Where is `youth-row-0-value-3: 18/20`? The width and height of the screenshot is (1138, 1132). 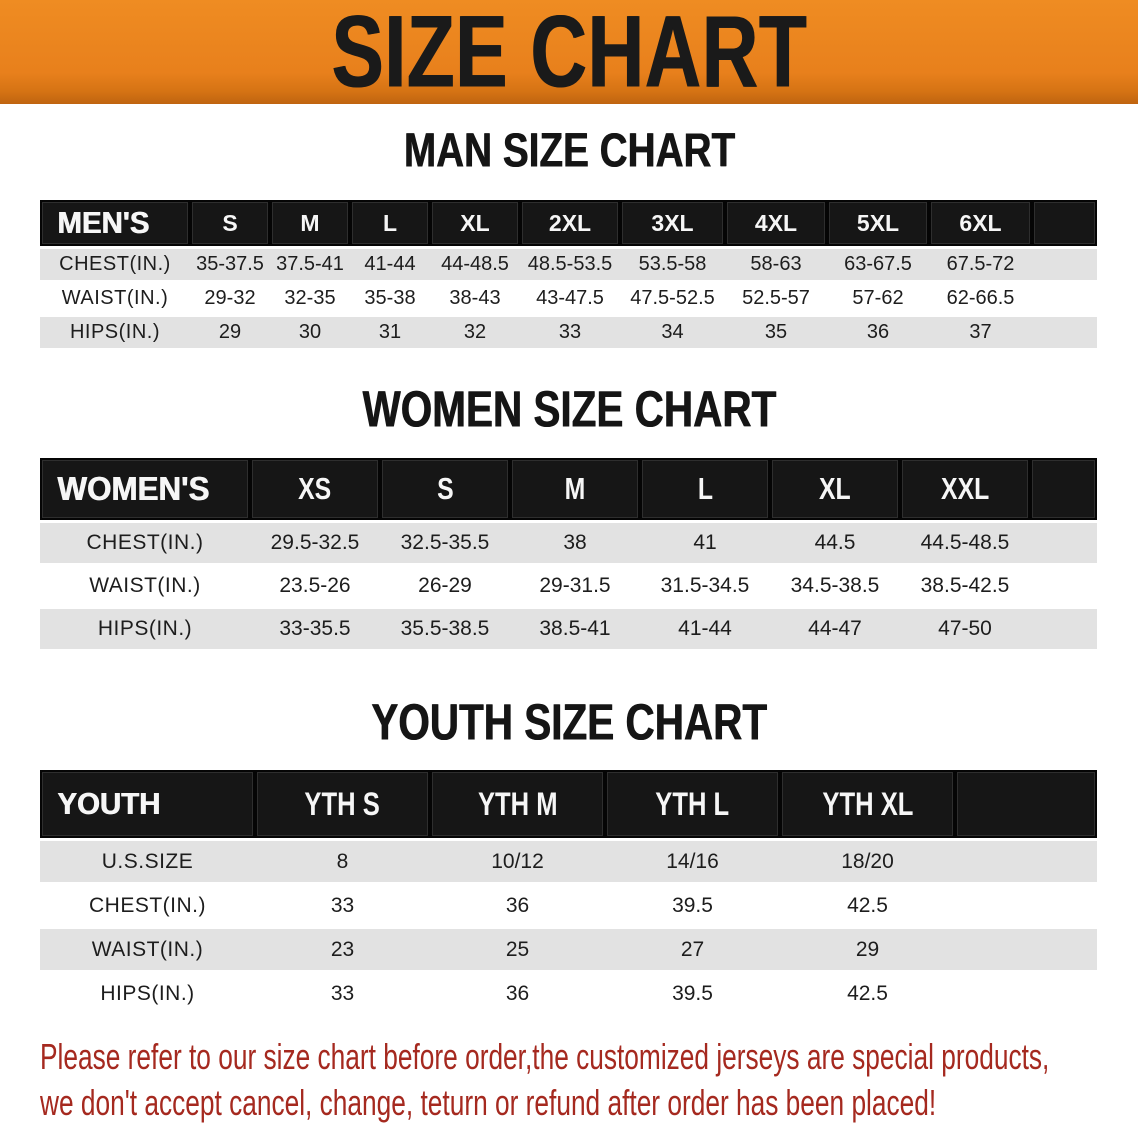 youth-row-0-value-3: 18/20 is located at coordinates (867, 860).